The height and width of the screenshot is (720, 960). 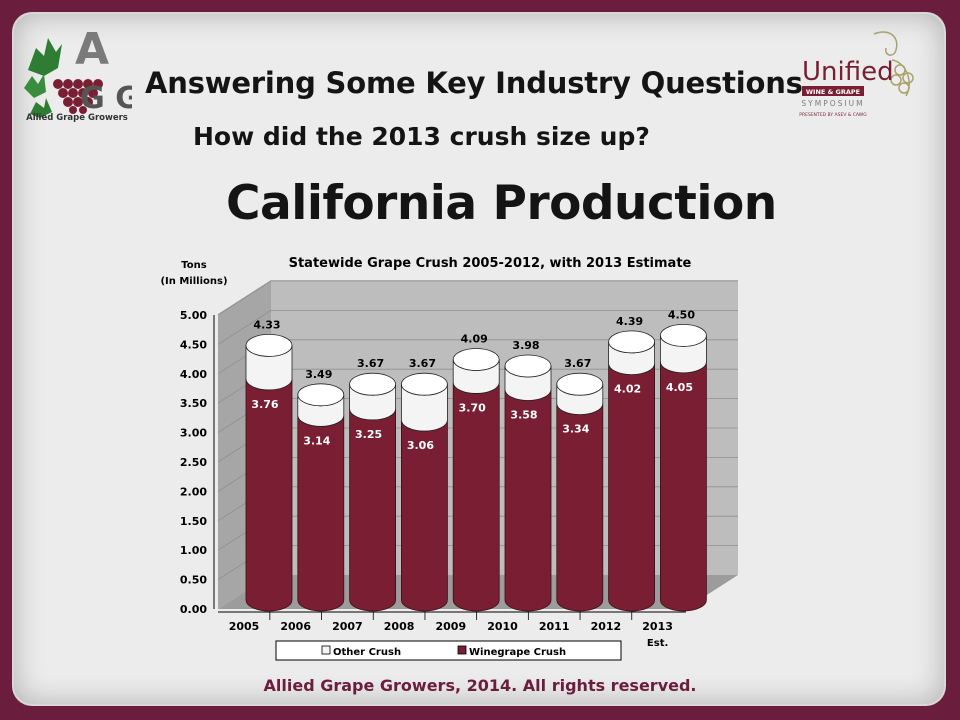 I want to click on total-value-label: 4.33, so click(x=266, y=324).